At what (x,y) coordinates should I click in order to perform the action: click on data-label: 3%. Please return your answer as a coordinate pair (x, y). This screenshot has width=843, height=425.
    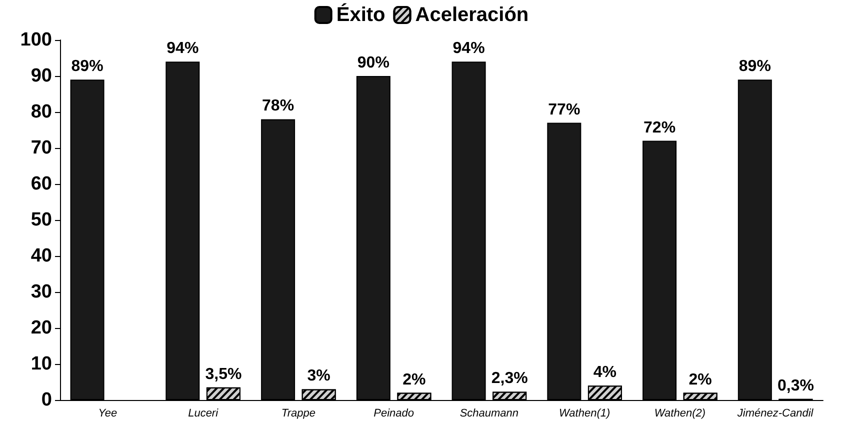
    Looking at the image, I should click on (318, 376).